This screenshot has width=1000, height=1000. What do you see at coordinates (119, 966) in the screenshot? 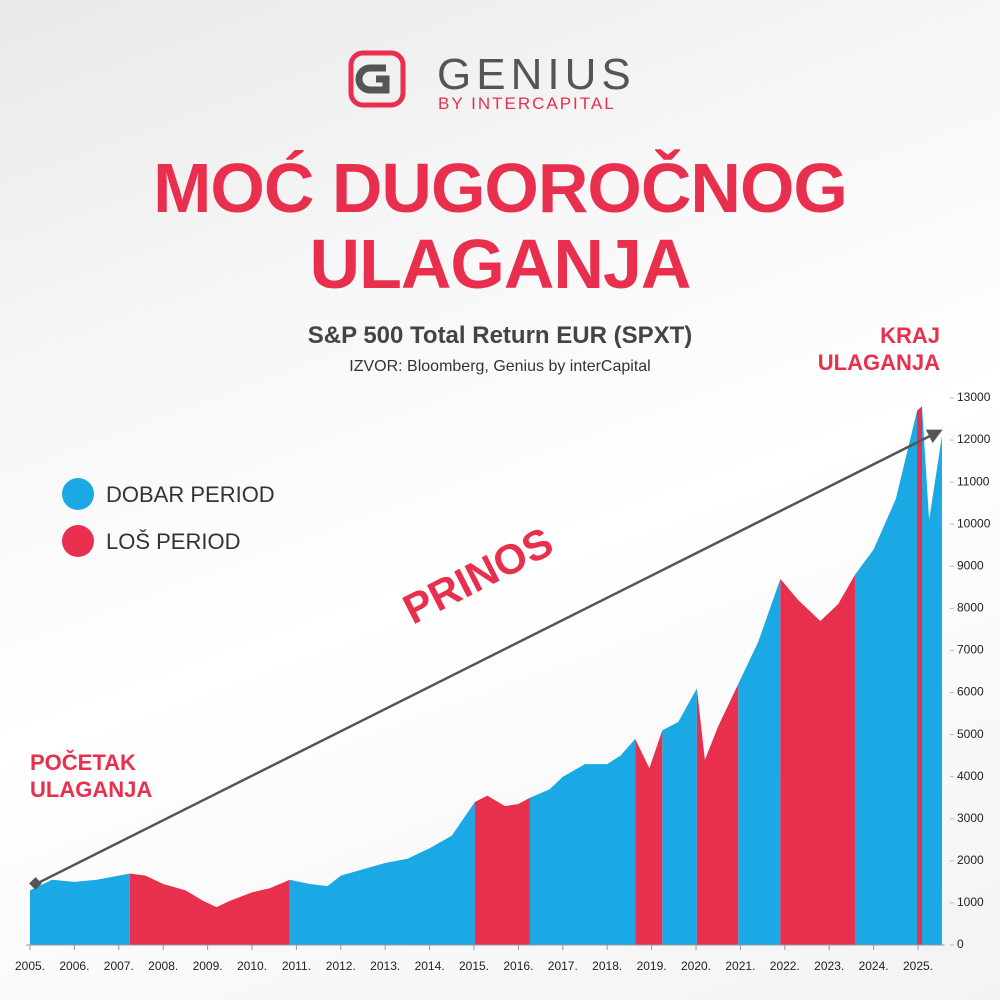
I see `x-tick-label: 2007.` at bounding box center [119, 966].